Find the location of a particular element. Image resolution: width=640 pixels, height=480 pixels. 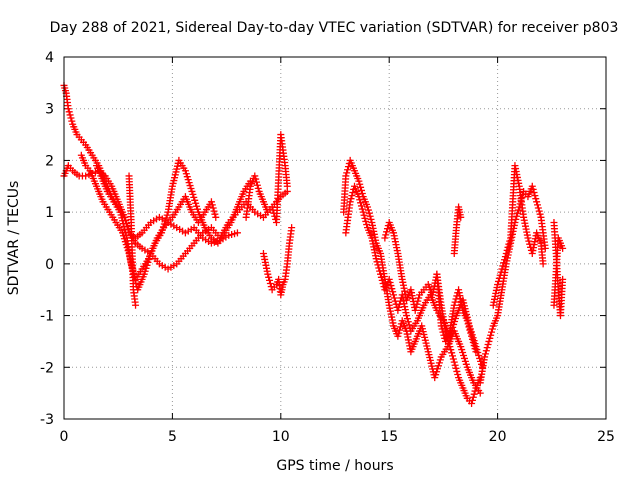

series-track-p is located at coordinates (558, 271).